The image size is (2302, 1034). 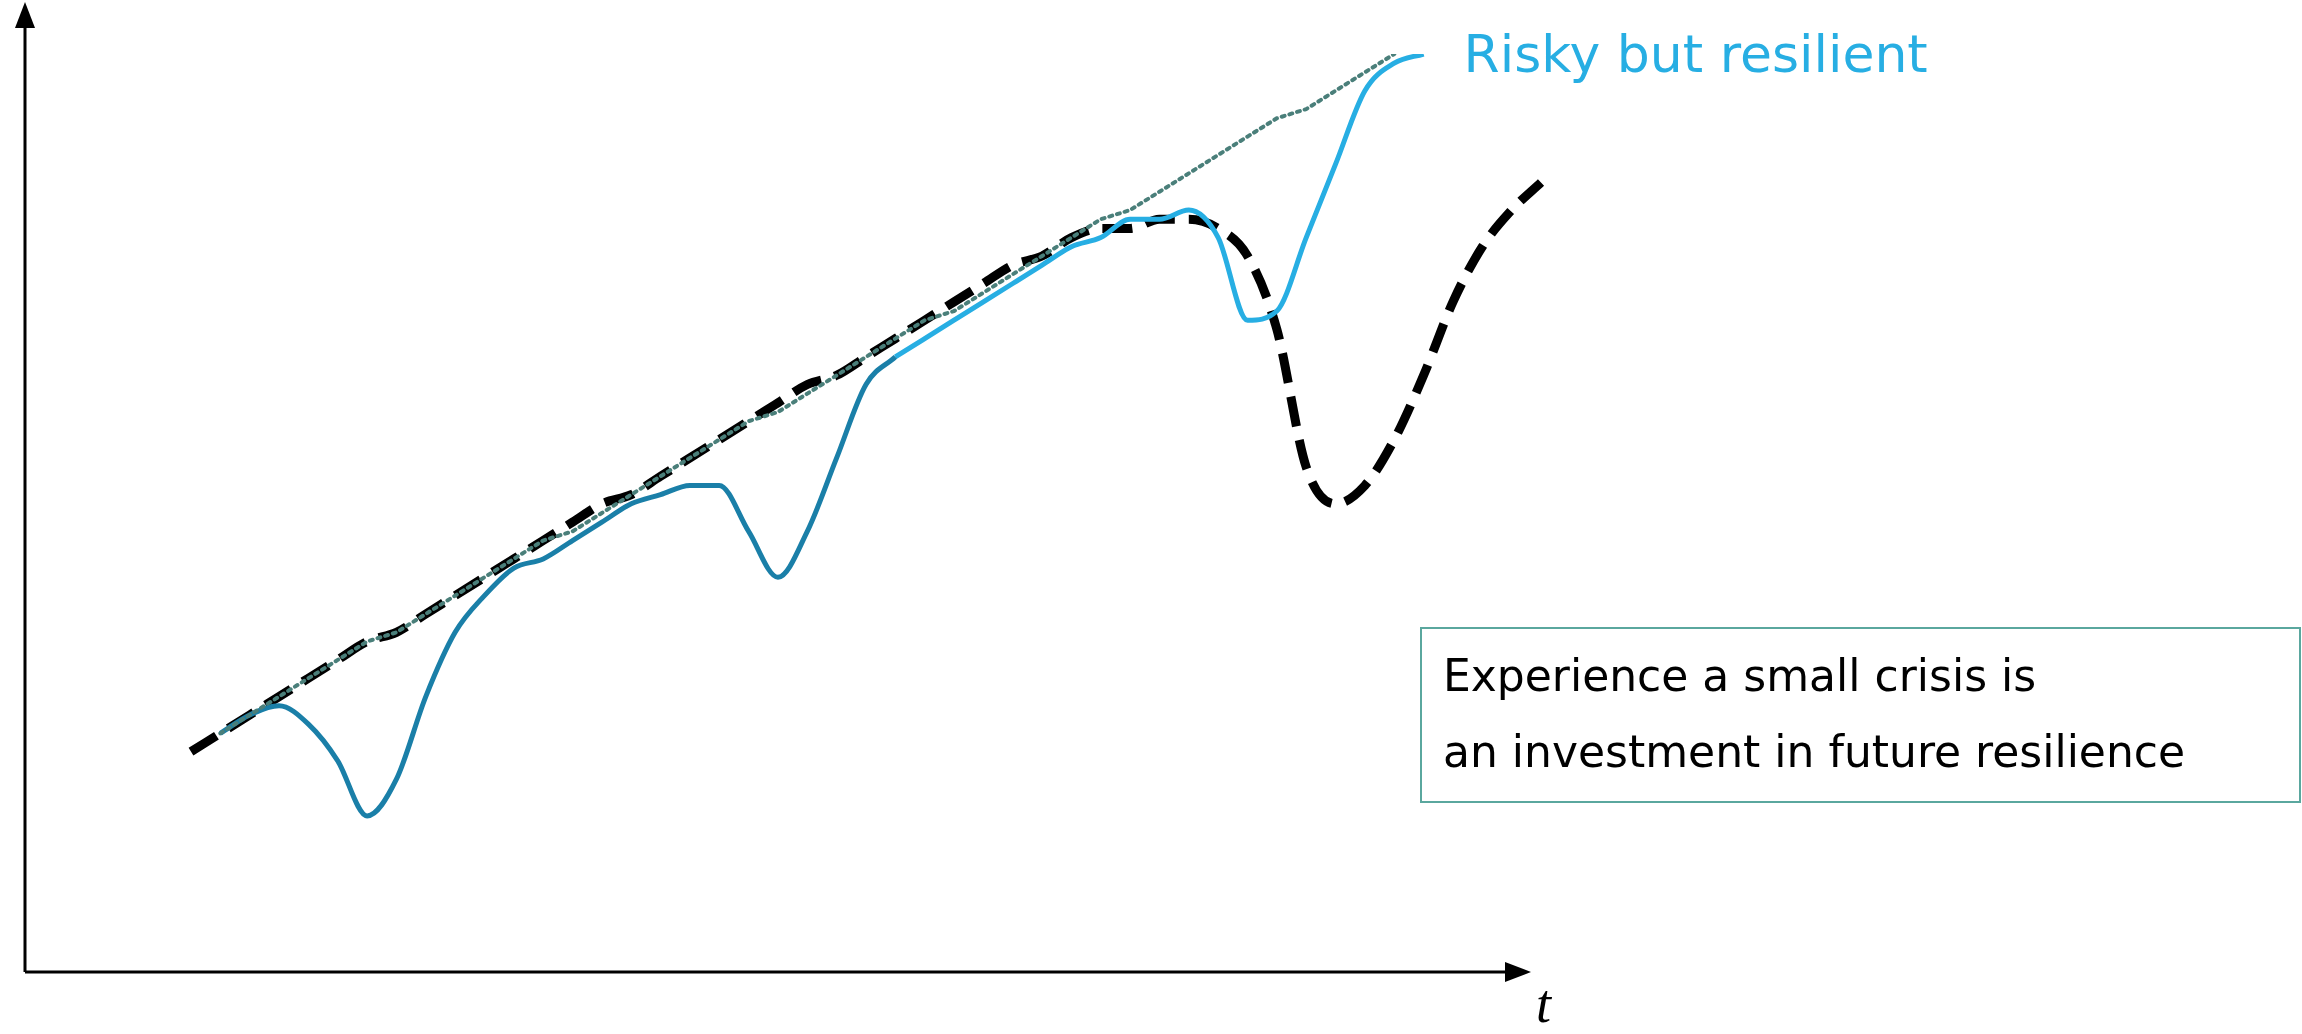 What do you see at coordinates (1544, 1004) in the screenshot?
I see `x-axis-title: t` at bounding box center [1544, 1004].